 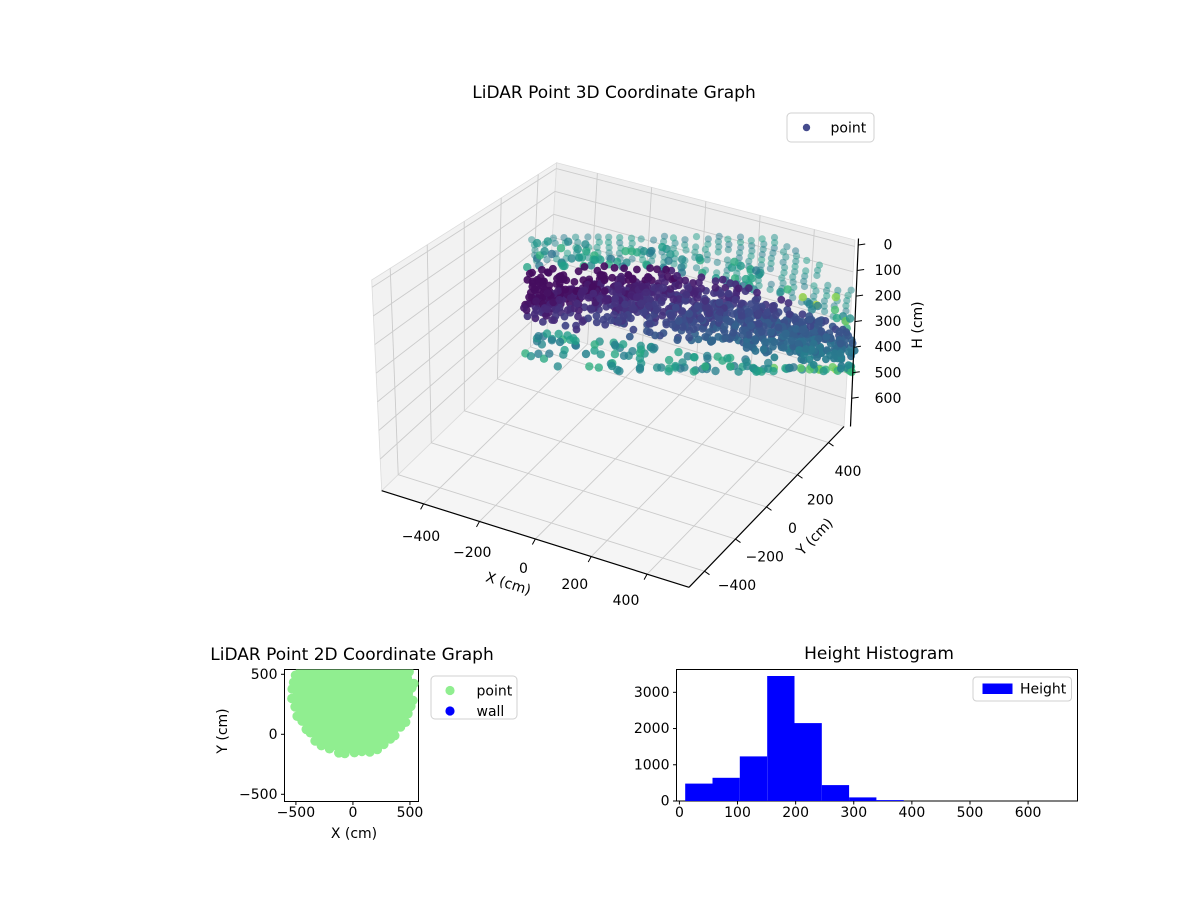 I want to click on plot3d-legend: point, so click(x=830, y=127).